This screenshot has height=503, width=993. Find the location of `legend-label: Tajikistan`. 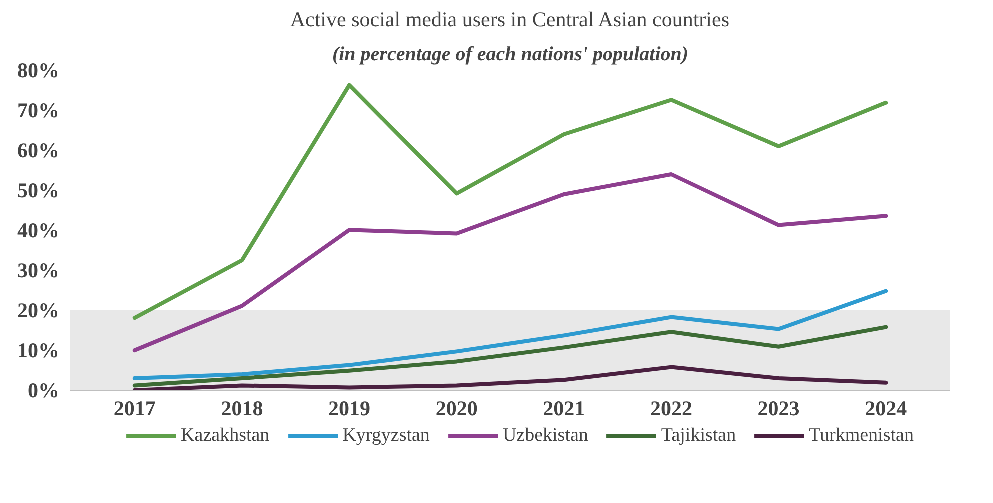

legend-label: Tajikistan is located at coordinates (698, 436).